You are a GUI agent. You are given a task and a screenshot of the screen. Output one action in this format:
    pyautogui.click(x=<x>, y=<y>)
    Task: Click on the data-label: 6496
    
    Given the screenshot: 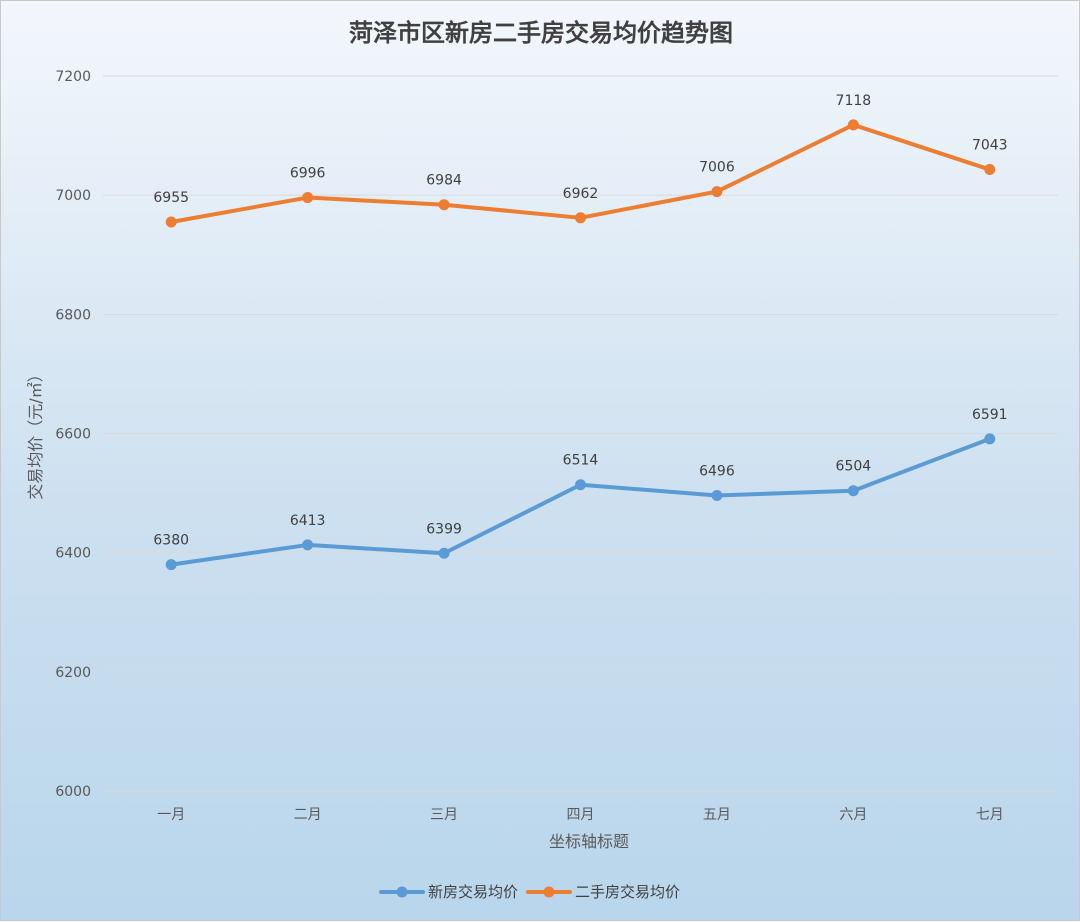 What is the action you would take?
    pyautogui.click(x=717, y=471)
    